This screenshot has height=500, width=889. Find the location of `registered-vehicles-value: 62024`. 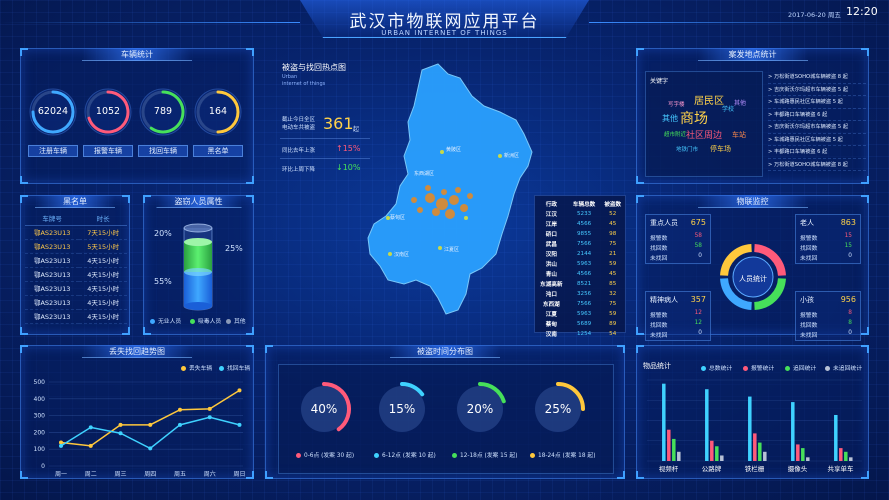

registered-vehicles-value: 62024 is located at coordinates (53, 111).